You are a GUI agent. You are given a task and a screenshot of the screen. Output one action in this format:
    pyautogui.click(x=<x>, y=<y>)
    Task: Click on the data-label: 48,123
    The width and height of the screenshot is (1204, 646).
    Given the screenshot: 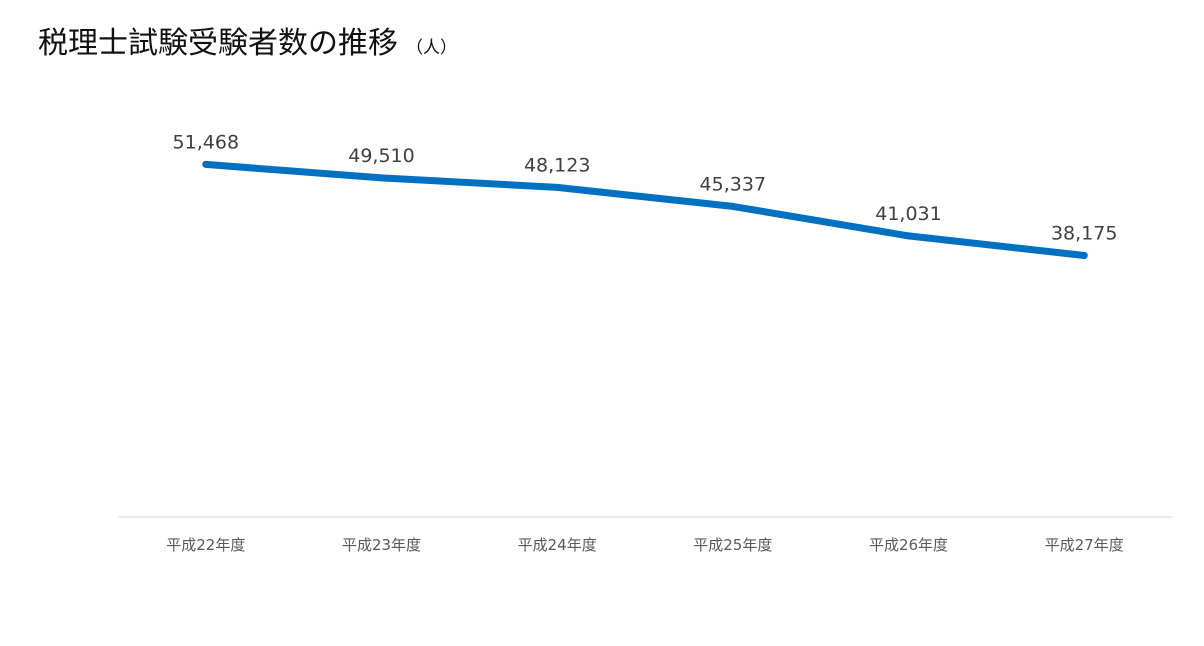 What is the action you would take?
    pyautogui.click(x=557, y=165)
    